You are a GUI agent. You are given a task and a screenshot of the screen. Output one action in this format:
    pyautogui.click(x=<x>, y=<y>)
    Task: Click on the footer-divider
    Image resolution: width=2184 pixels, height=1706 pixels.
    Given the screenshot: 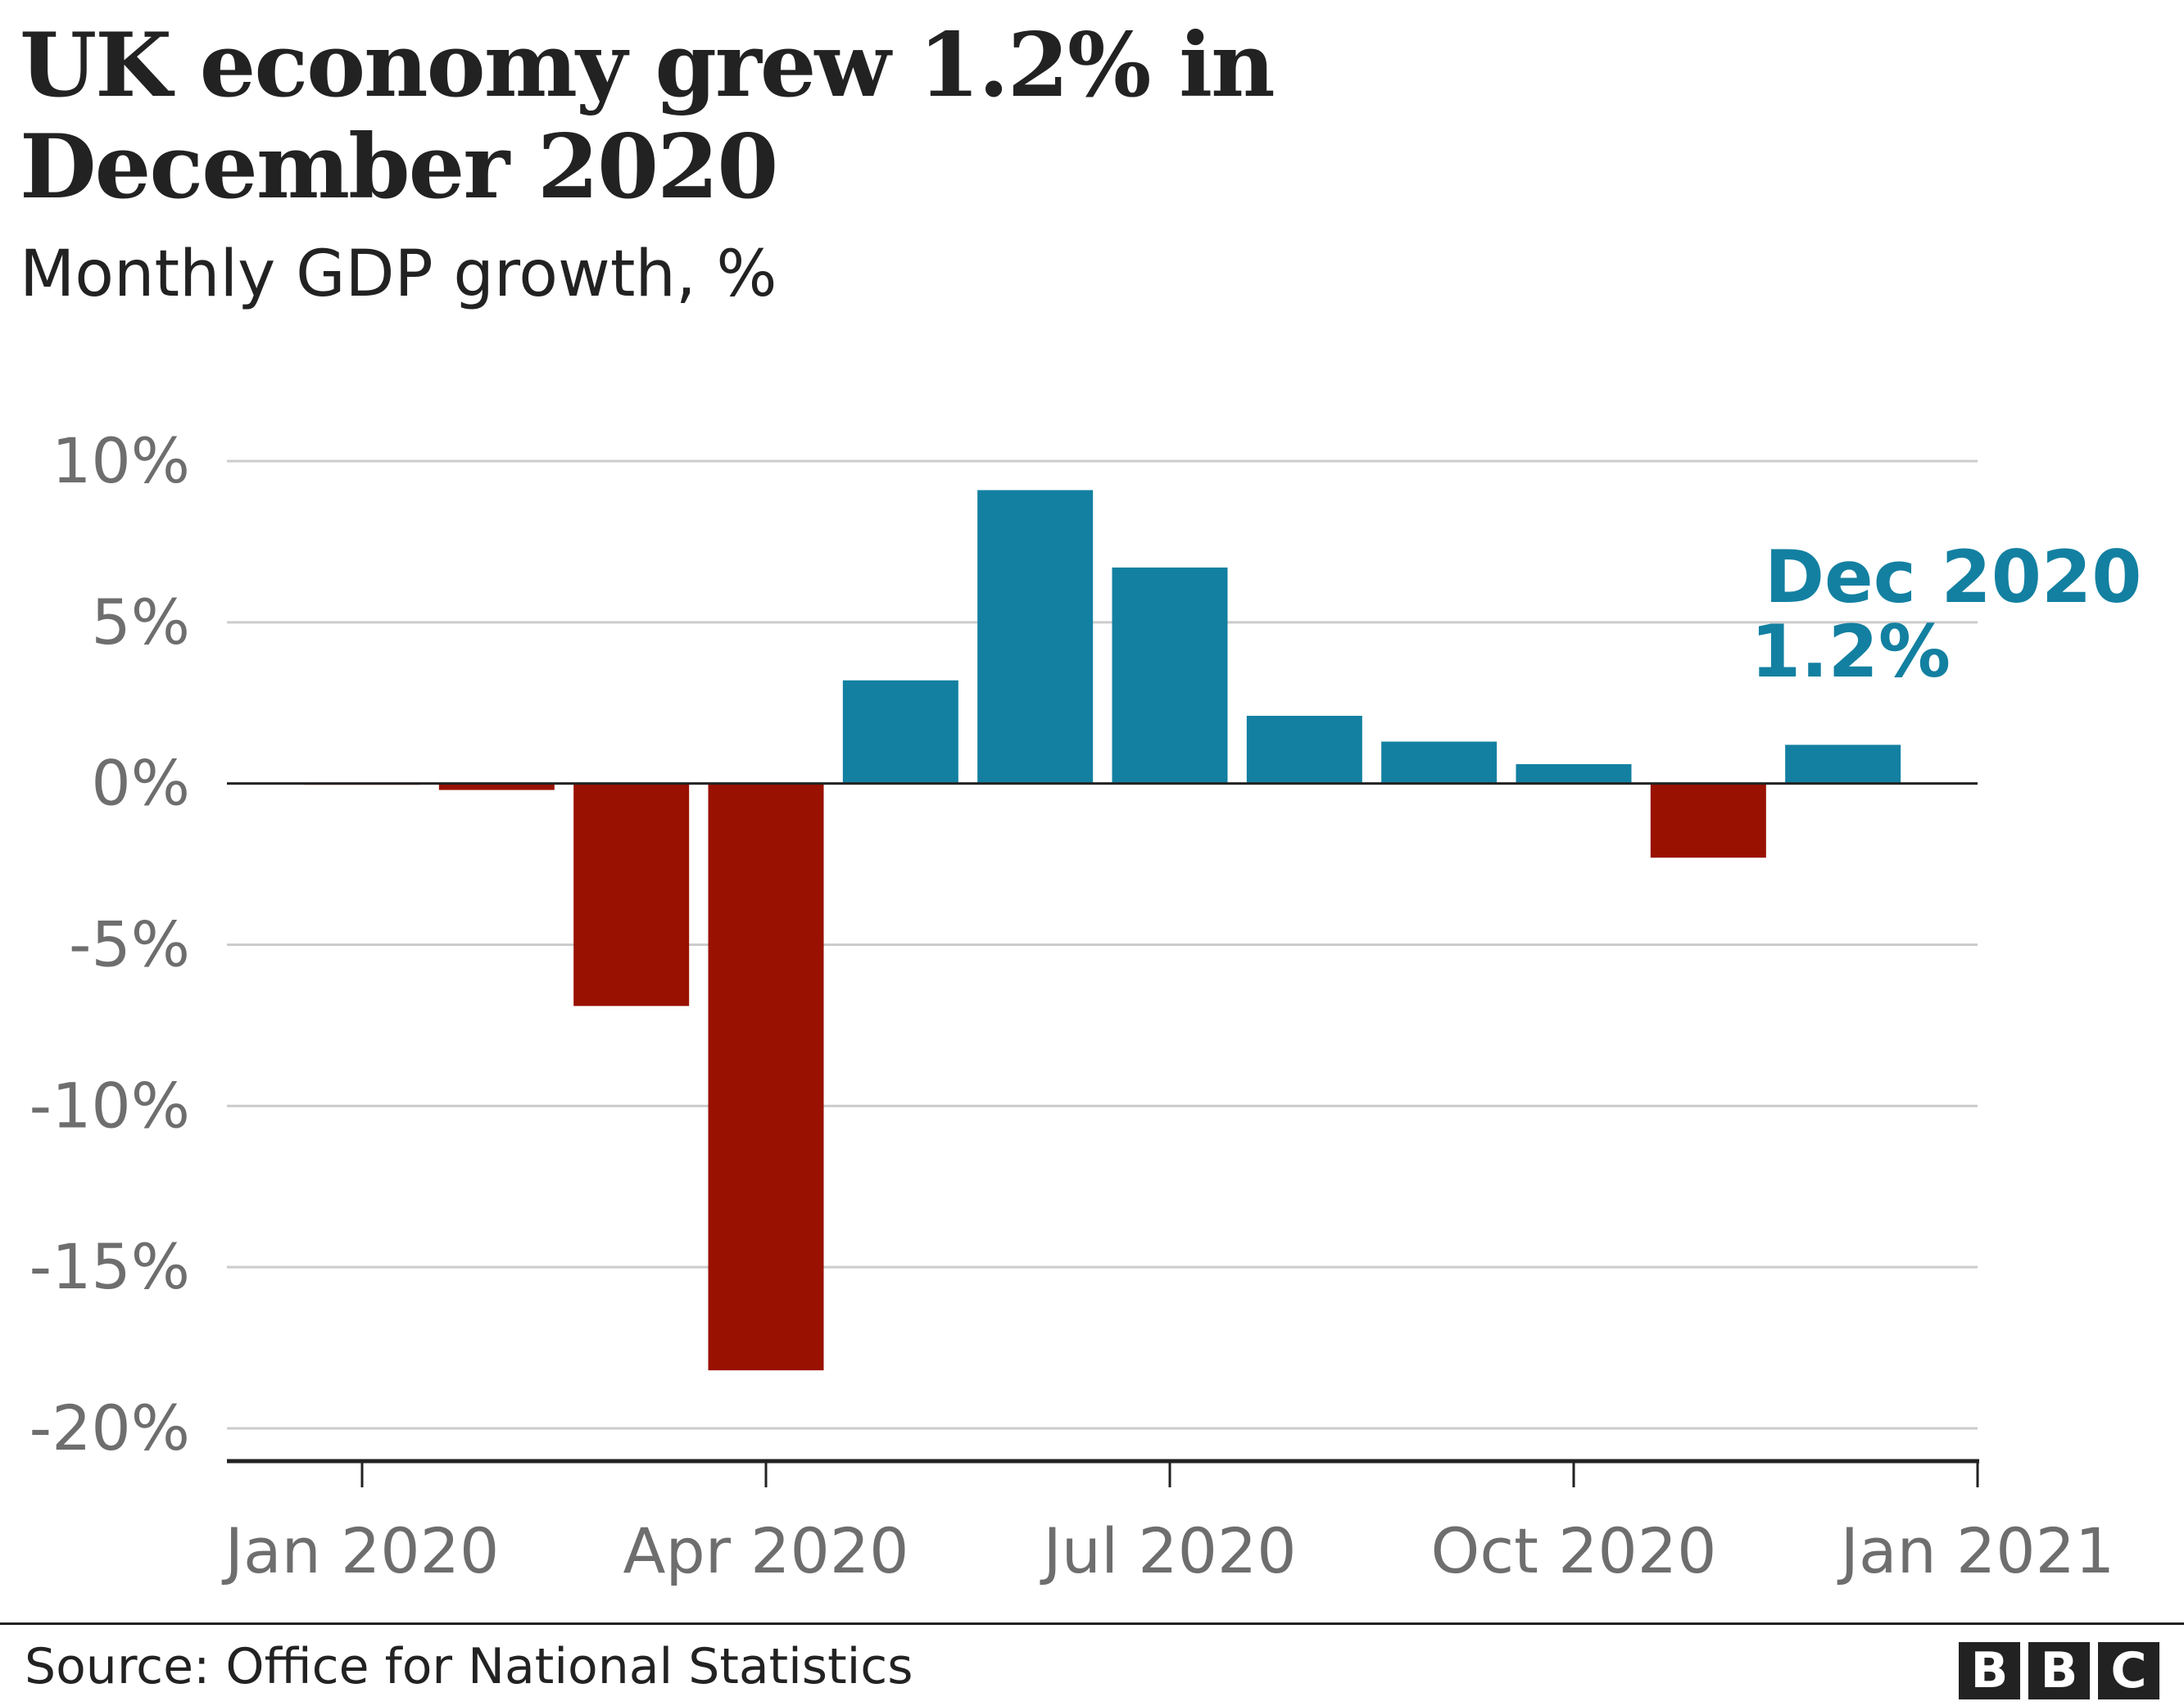 What is the action you would take?
    pyautogui.click(x=1092, y=1623)
    